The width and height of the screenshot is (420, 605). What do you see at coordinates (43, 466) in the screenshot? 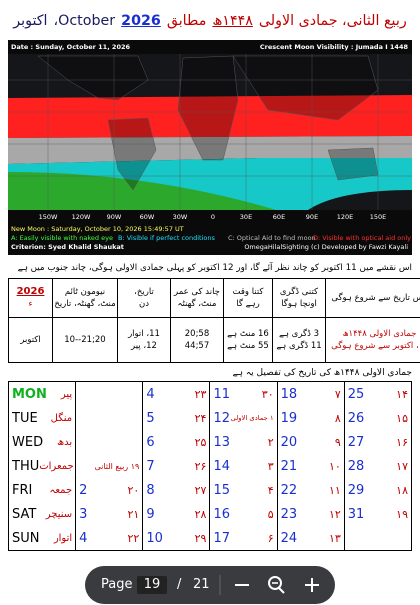
I see `day: THU جمعرات` at bounding box center [43, 466].